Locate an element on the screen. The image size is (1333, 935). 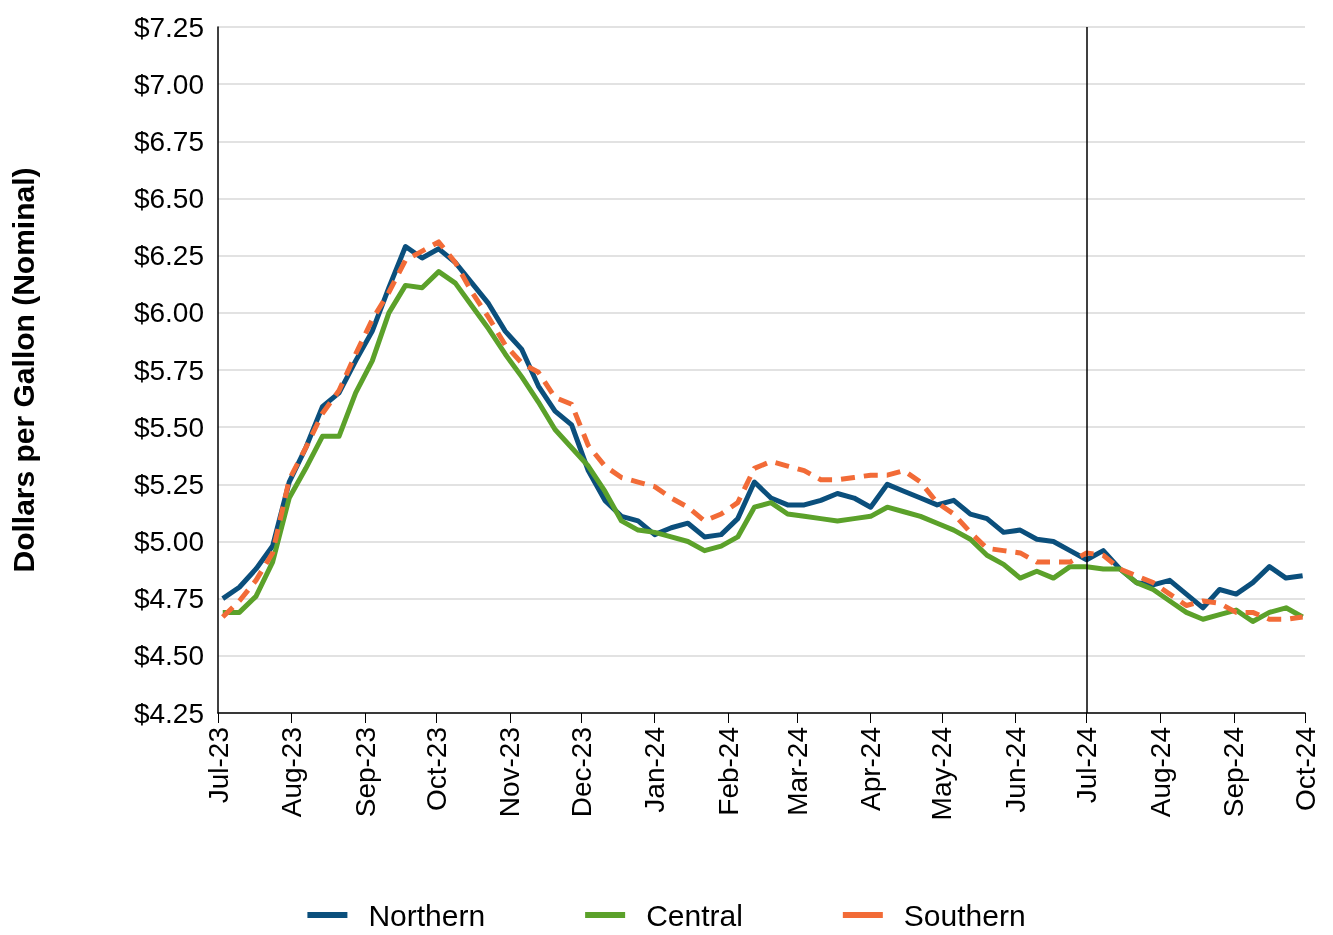
y-tick-label: $7.00 is located at coordinates (168, 84).